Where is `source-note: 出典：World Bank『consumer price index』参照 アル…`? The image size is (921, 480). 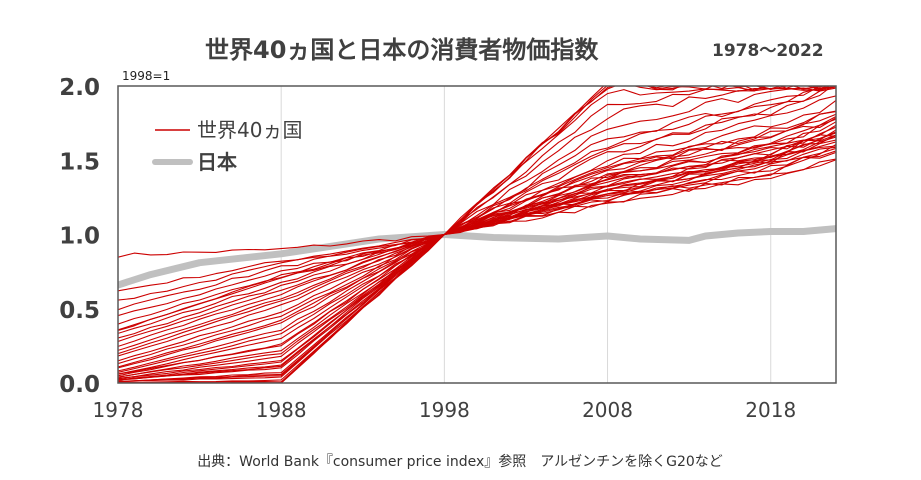 source-note: 出典：World Bank『consumer price index』参照 アル… is located at coordinates (460, 461).